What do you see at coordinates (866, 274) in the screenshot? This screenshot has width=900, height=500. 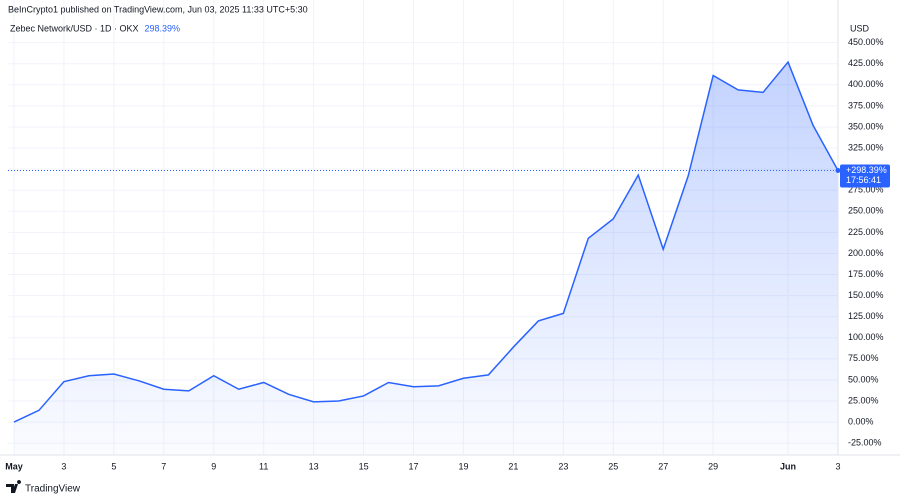 I see `y-tick-label: 175.00%` at bounding box center [866, 274].